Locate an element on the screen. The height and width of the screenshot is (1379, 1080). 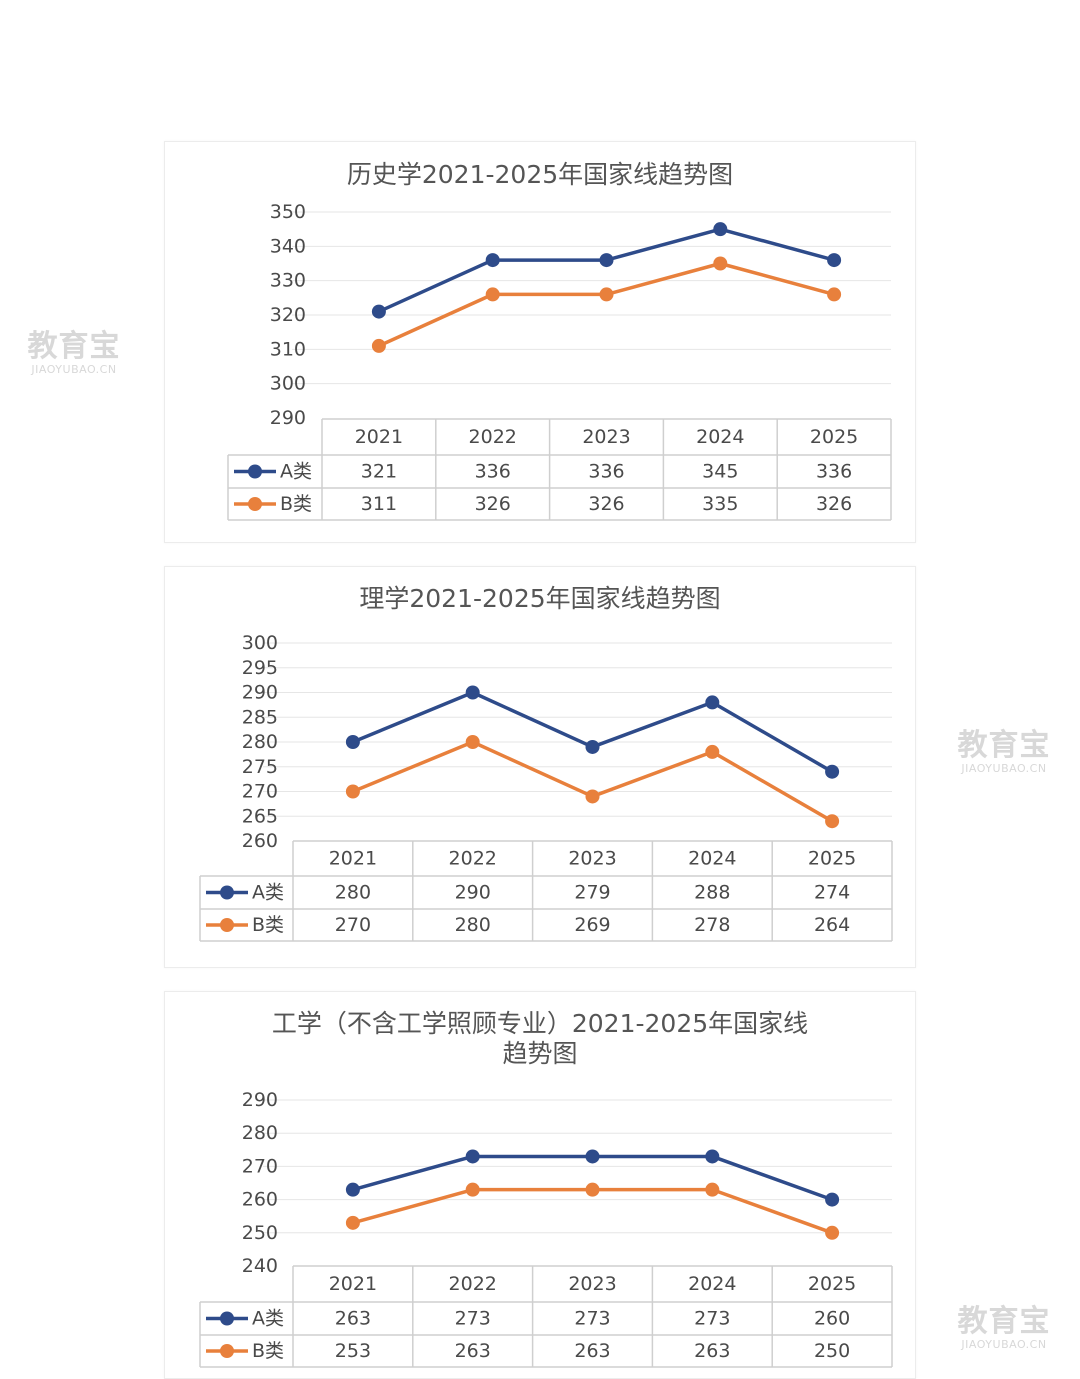
chart-title: 工学（不含工学照顾专业）2021-2025年国家线 is located at coordinates (540, 1023).